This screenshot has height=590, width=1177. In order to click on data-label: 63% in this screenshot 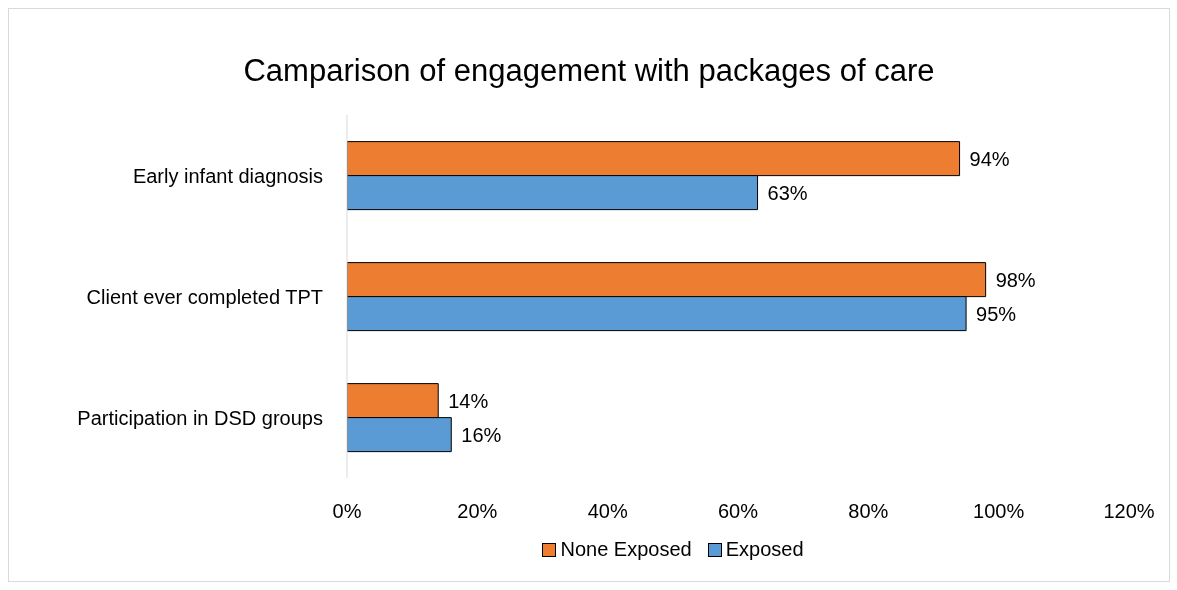, I will do `click(787, 192)`.